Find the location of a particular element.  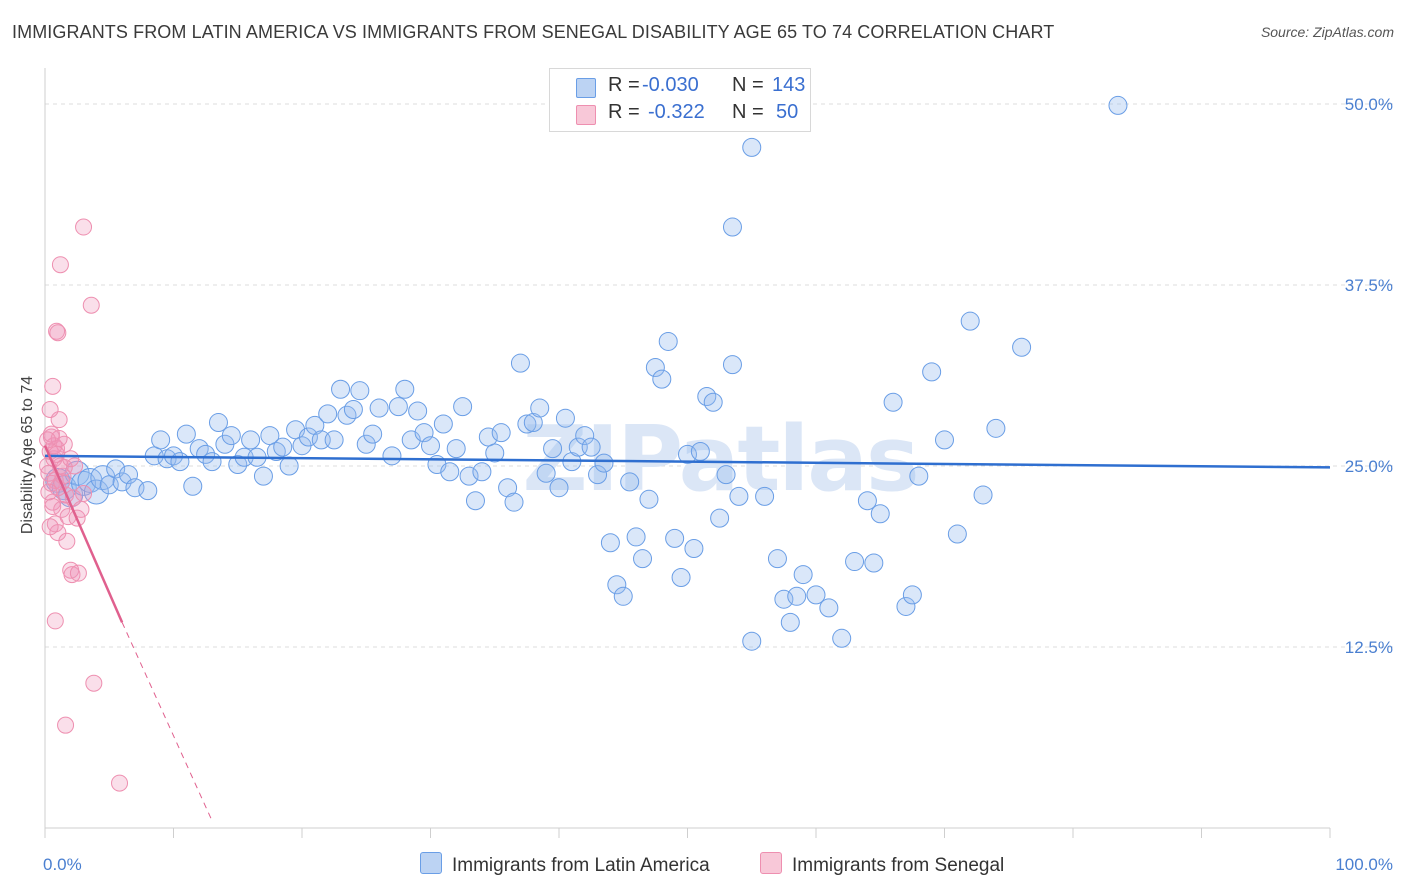

y-tick-label: 37.5% is located at coordinates (1369, 285).